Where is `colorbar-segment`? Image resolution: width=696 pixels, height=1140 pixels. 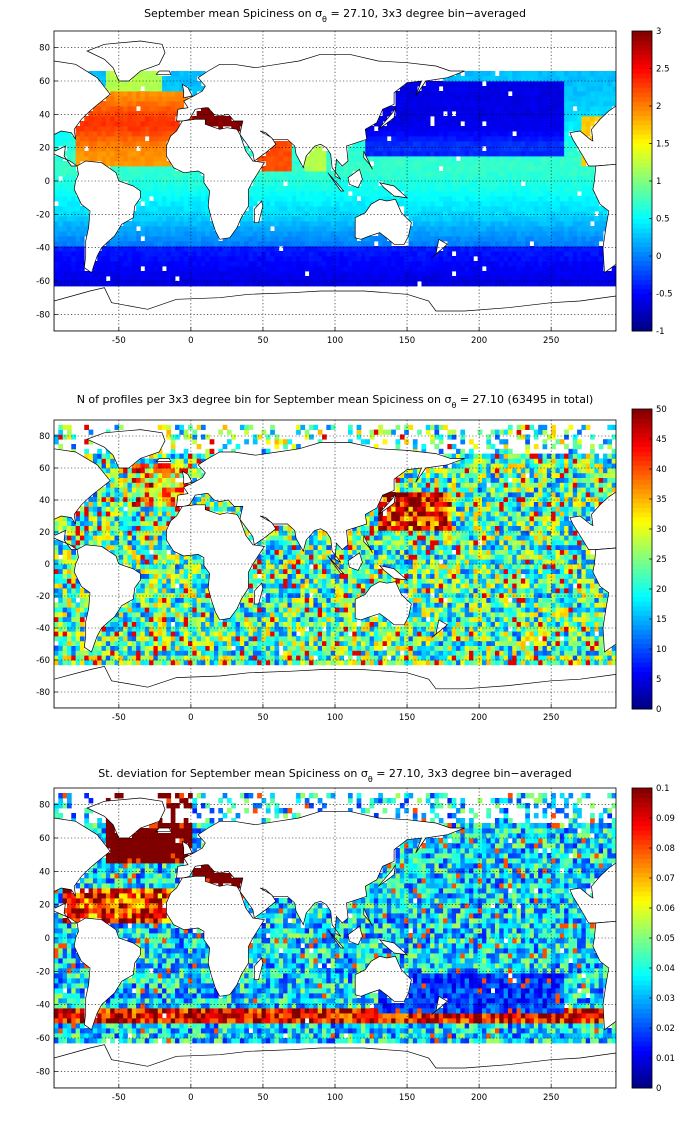
colorbar-segment is located at coordinates (642, 113).